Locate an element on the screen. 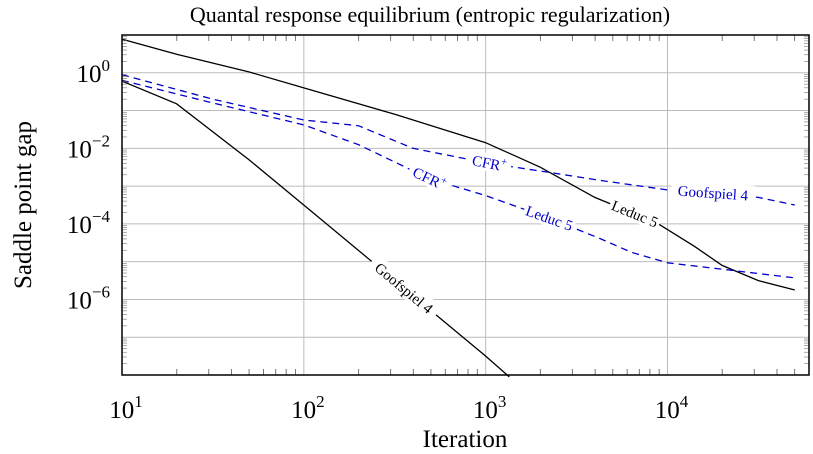 This screenshot has width=813, height=454. y-tick-label: 10⁰ is located at coordinates (94, 72).